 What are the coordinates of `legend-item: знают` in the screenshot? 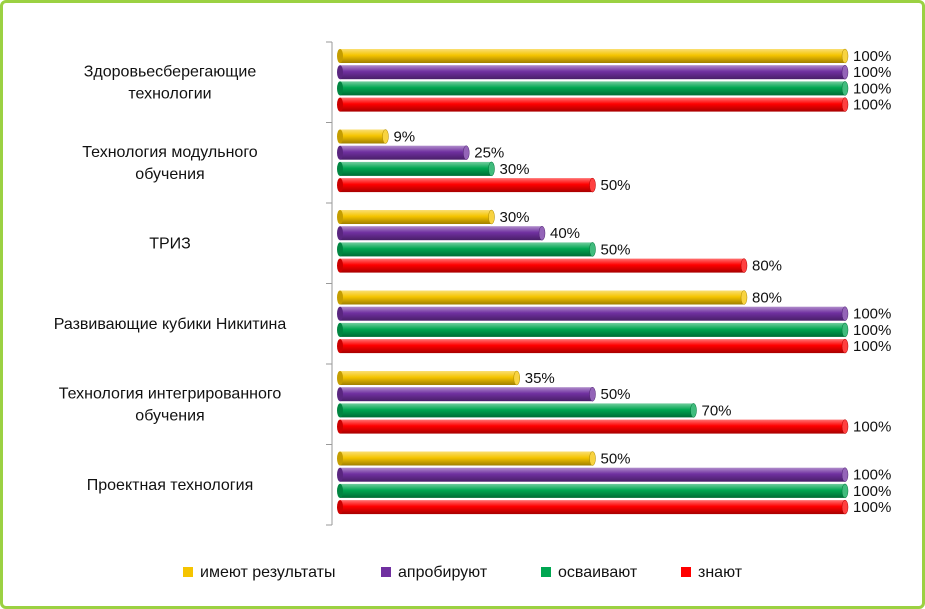 It's located at (712, 572).